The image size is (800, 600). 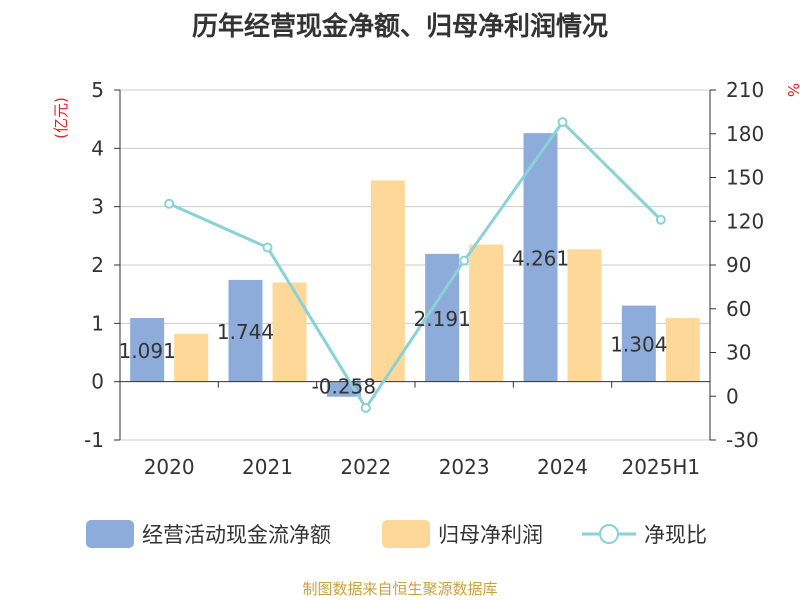 What do you see at coordinates (97, 323) in the screenshot?
I see `left-axis-tick-label: 1` at bounding box center [97, 323].